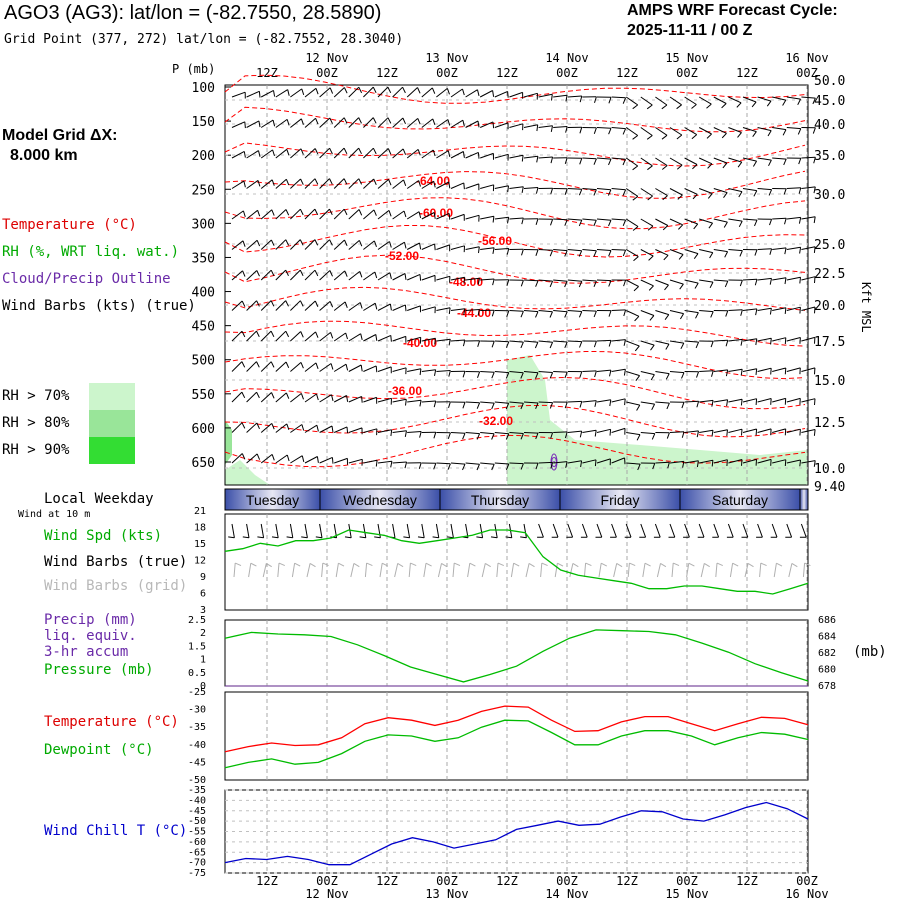  I want to click on weekday-label: Saturday, so click(740, 500).